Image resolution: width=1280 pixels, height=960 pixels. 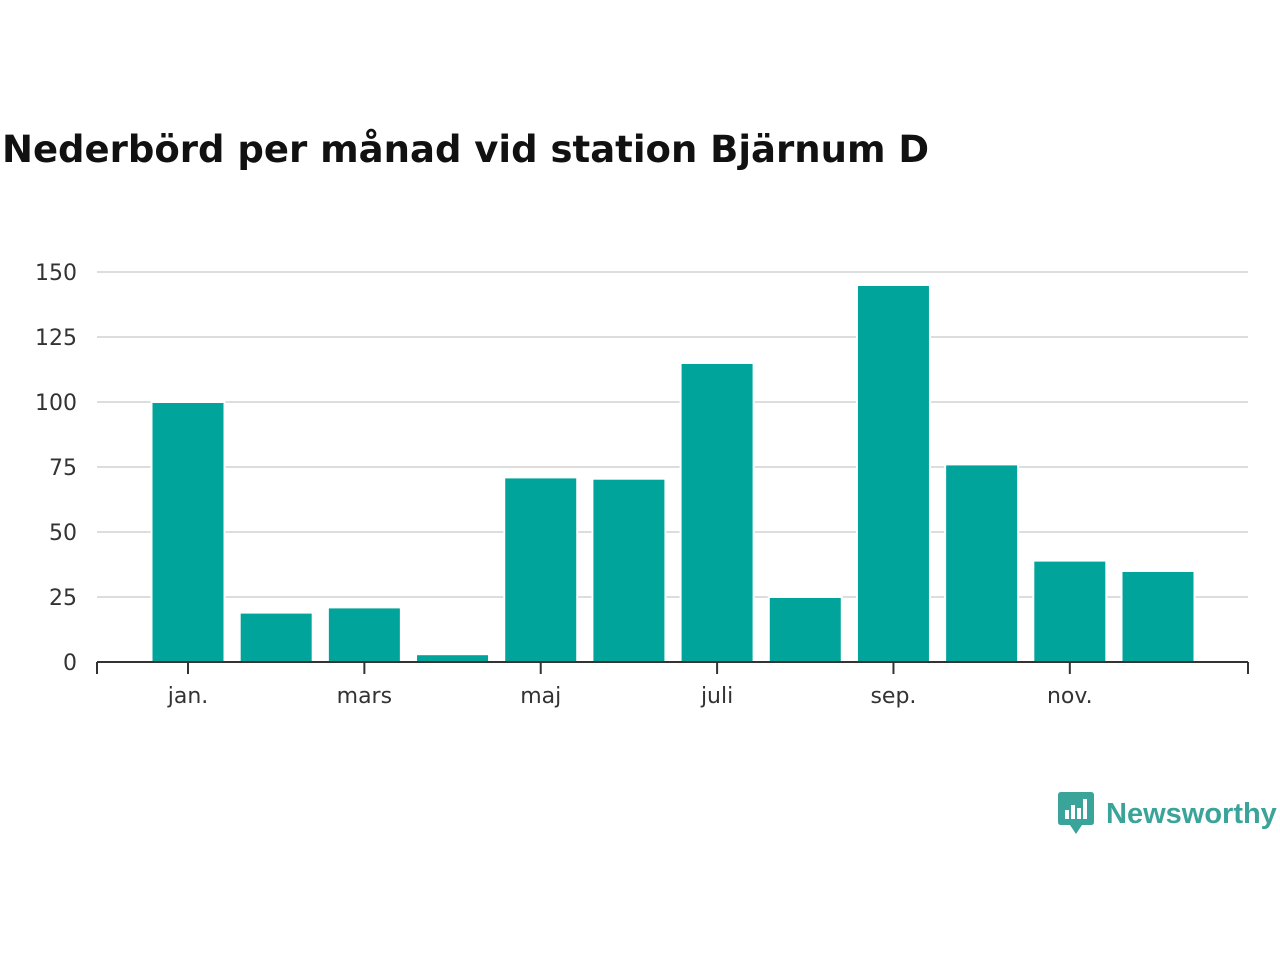 What do you see at coordinates (672, 667) in the screenshot?
I see `x-axis` at bounding box center [672, 667].